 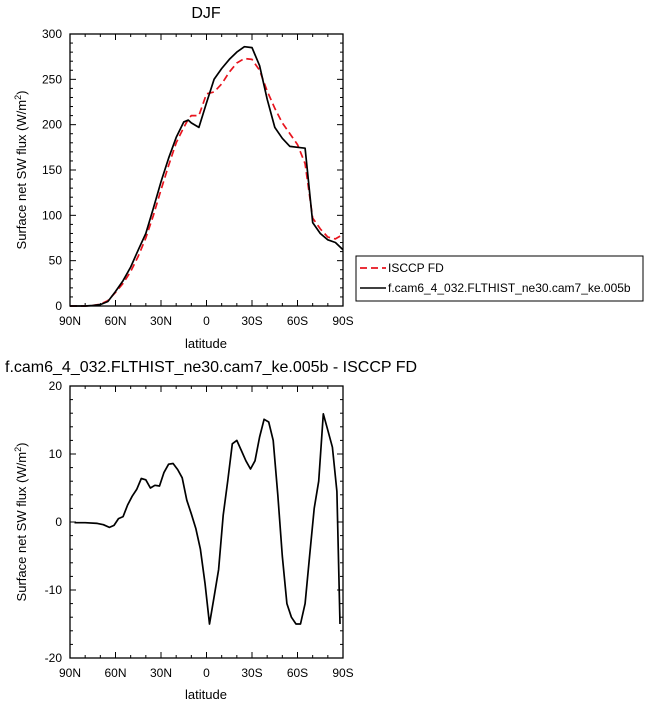 I want to click on top-chart-y-axis-label: Surface net SW flux (W/m2), so click(x=21, y=170).